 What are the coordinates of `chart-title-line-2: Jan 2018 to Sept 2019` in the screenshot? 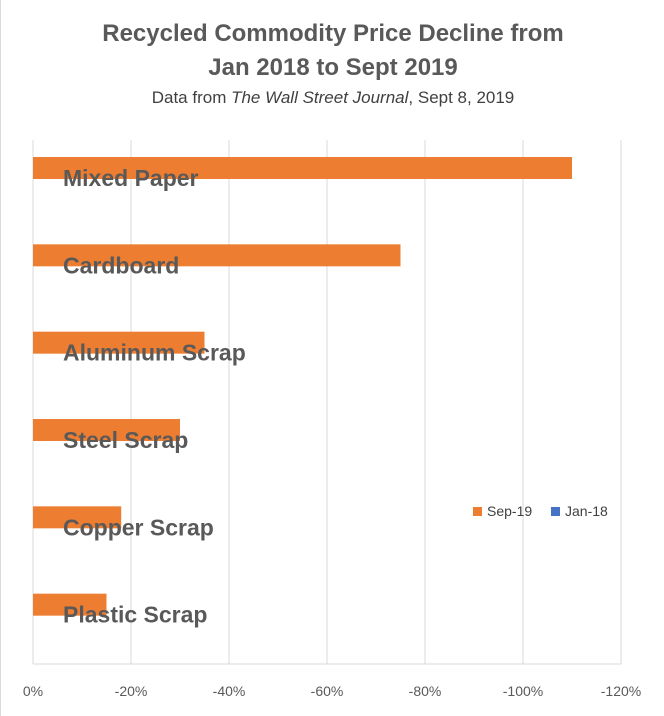 It's located at (333, 67).